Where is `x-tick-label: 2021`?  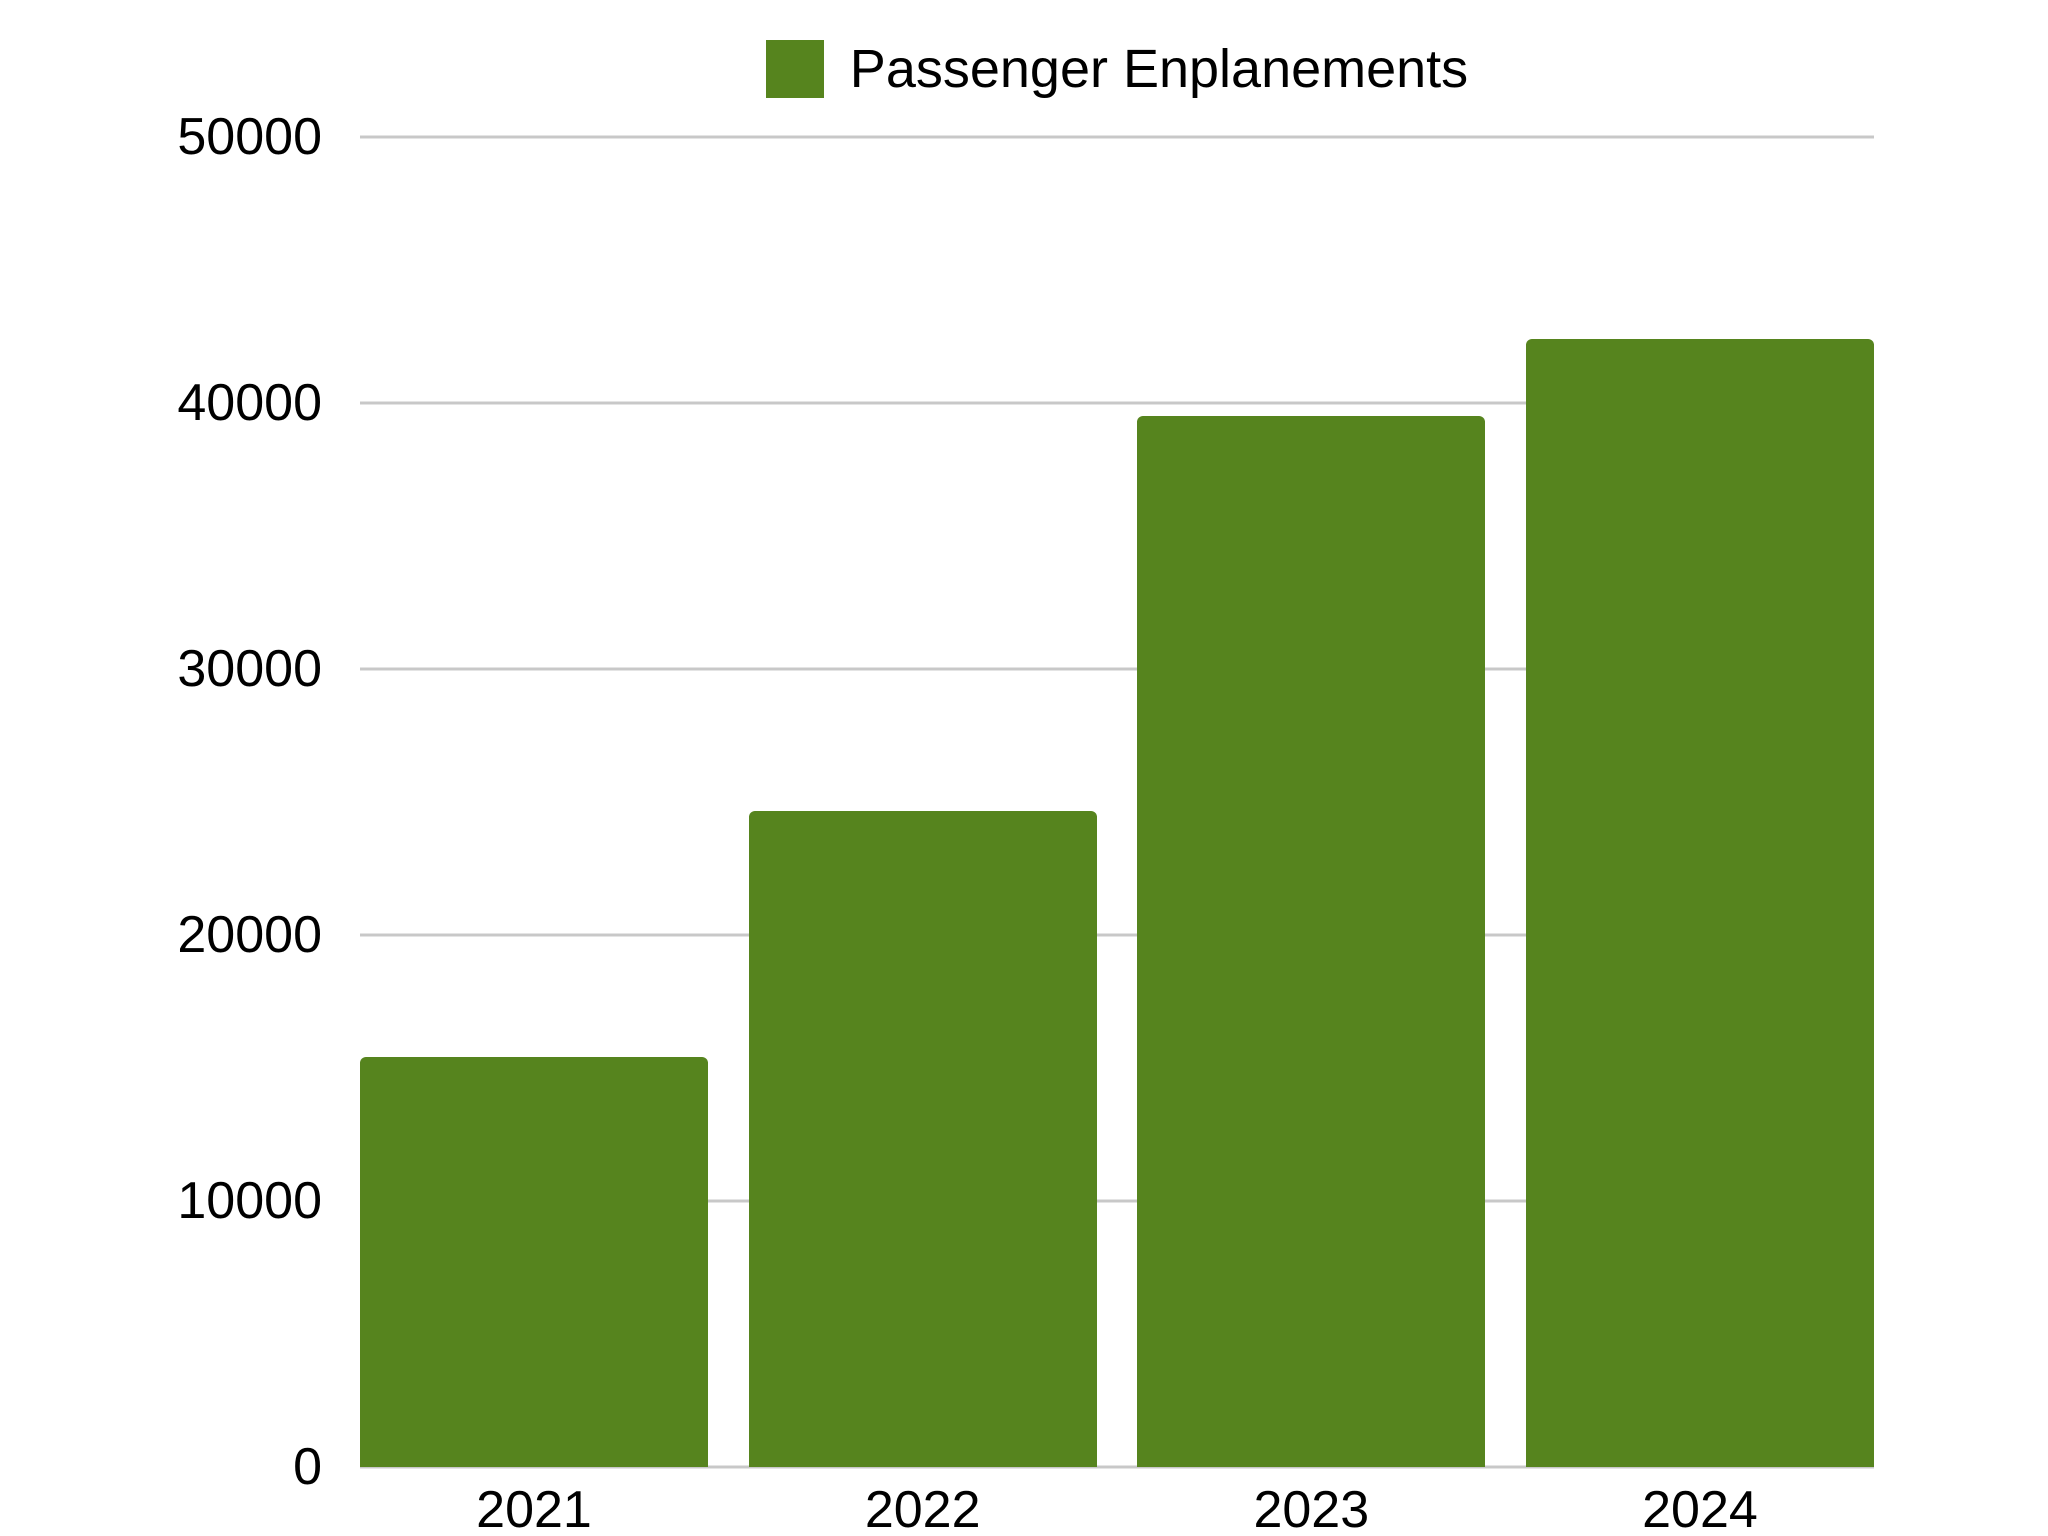
x-tick-label: 2021 is located at coordinates (534, 1508).